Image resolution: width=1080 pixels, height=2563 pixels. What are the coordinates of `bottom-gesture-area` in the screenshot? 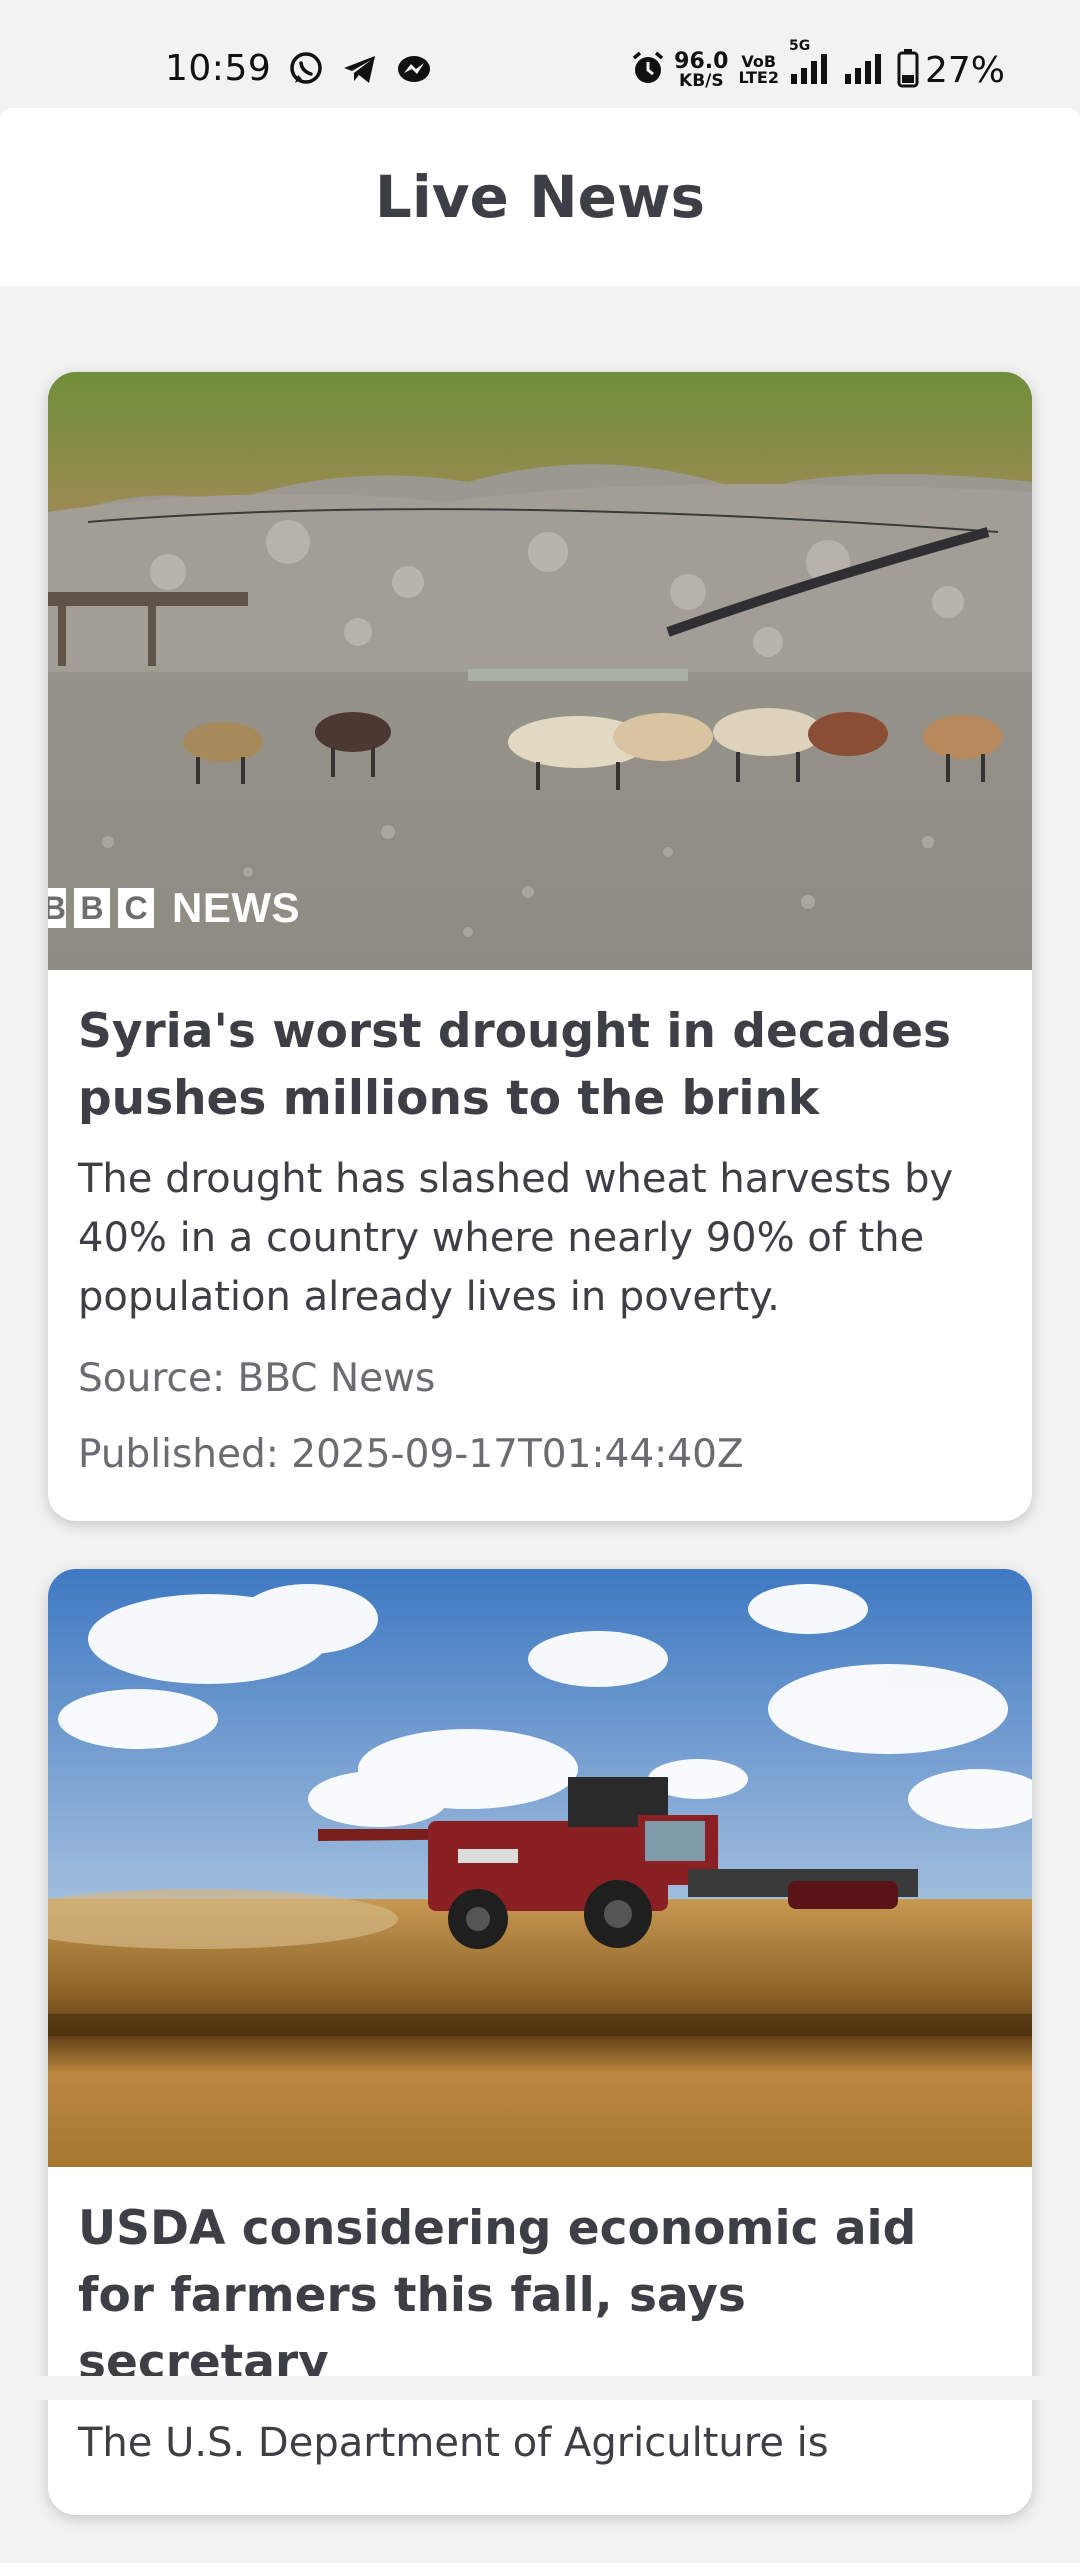 It's located at (540, 2388).